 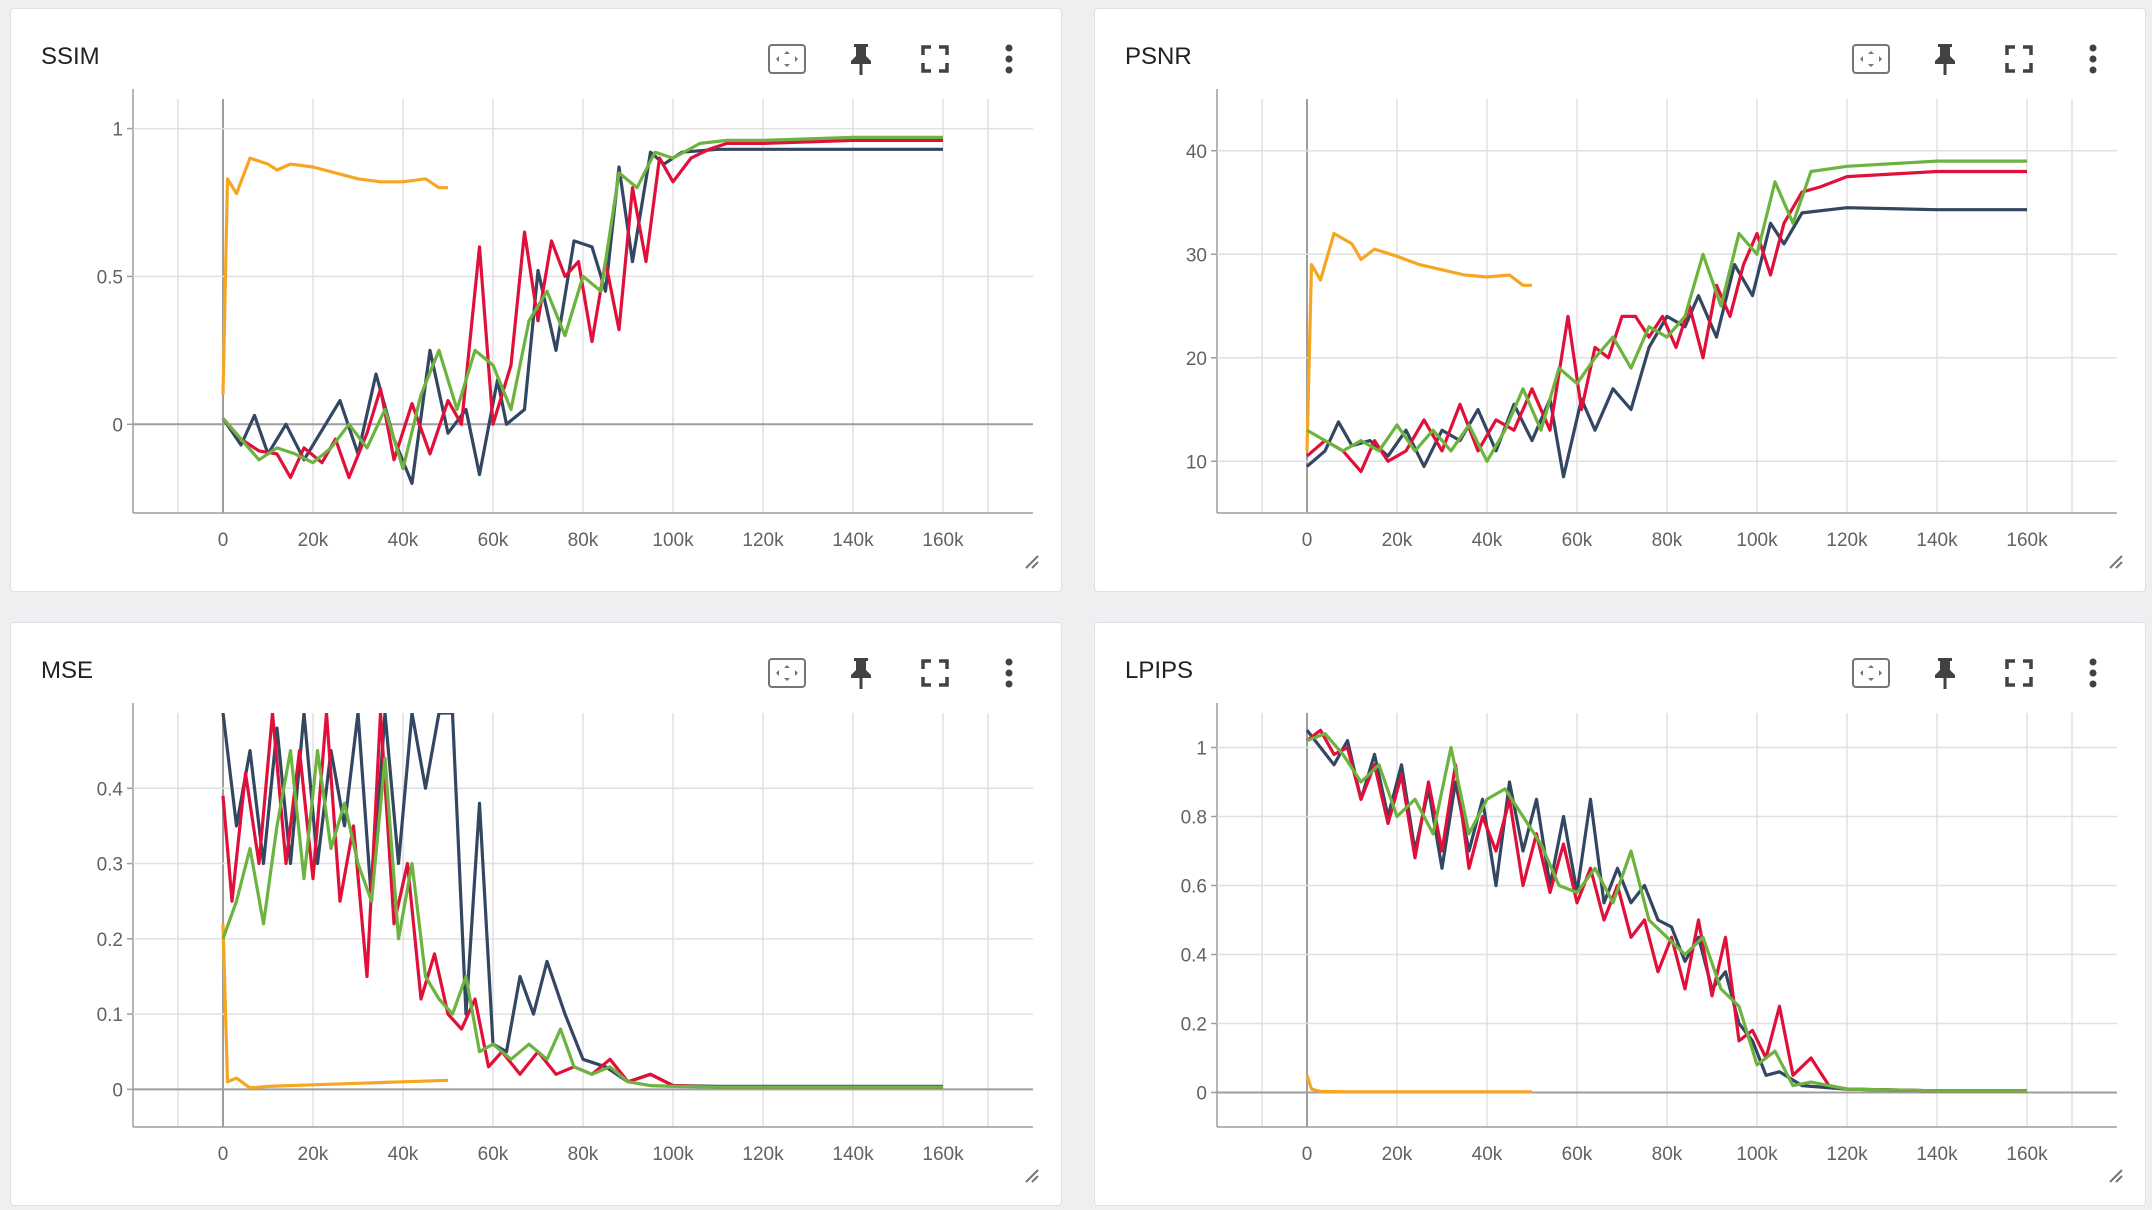 What do you see at coordinates (110, 277) in the screenshot?
I see `y-tick-label: 0.5` at bounding box center [110, 277].